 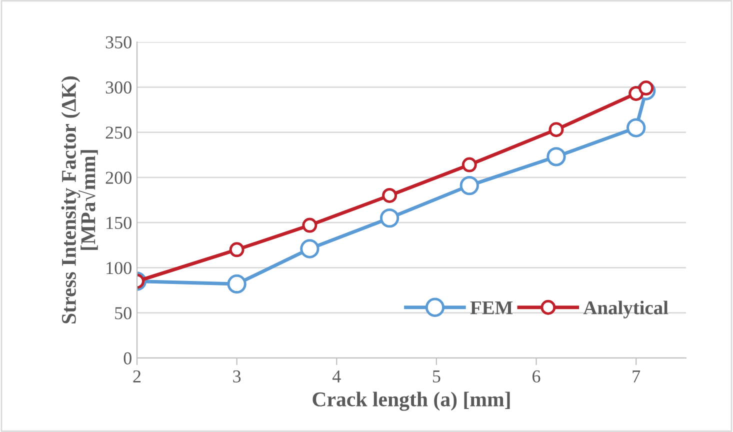 I want to click on y-tick-label: 200, so click(x=119, y=178).